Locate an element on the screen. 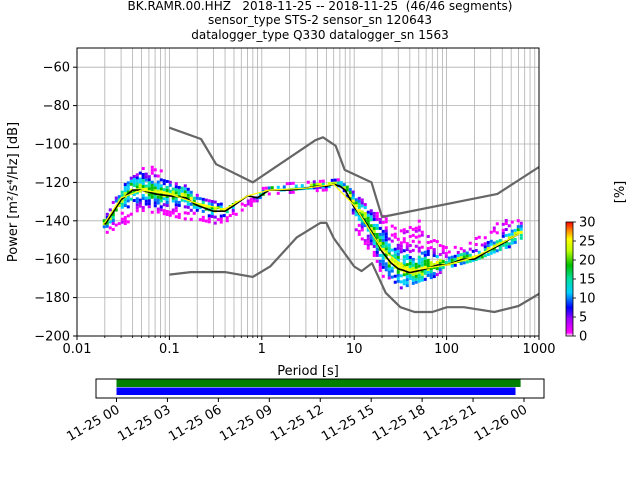 This screenshot has width=640, height=480. x-tick-label: 0.1 is located at coordinates (169, 349).